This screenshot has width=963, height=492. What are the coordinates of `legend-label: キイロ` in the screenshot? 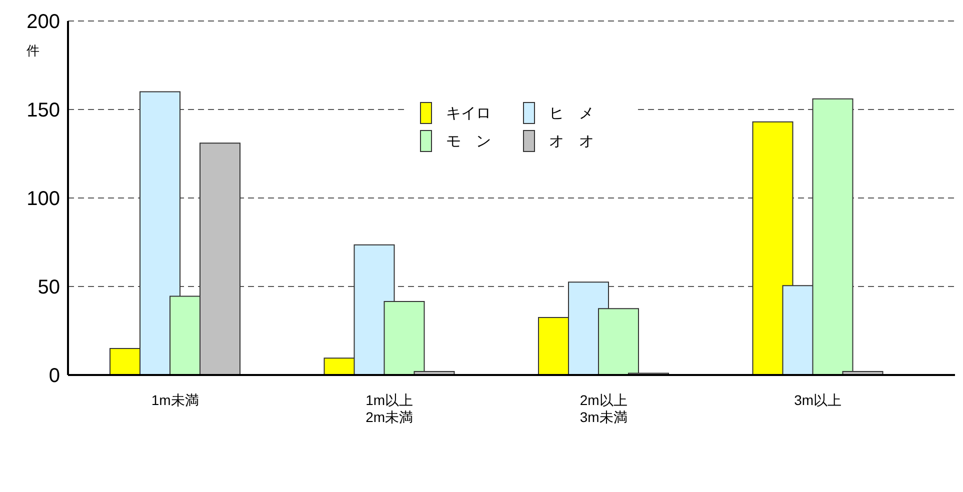 It's located at (468, 113).